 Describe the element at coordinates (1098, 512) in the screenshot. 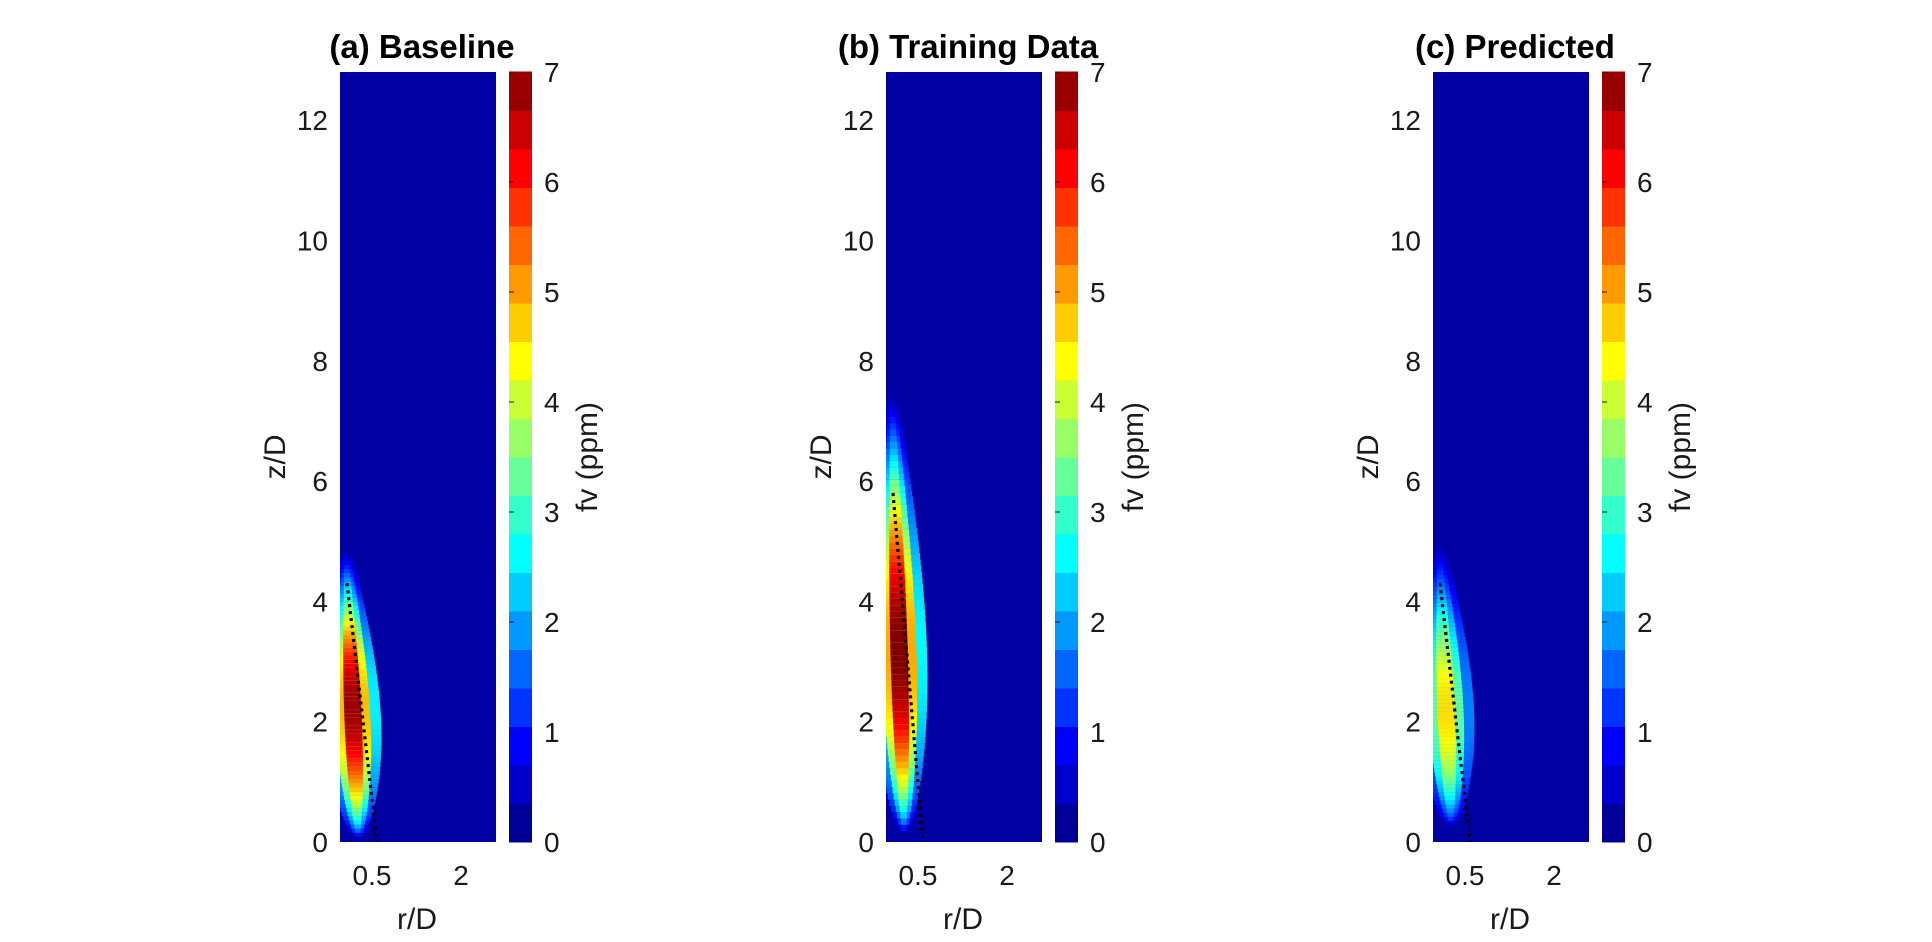

I see `colorbar-tick-label: 3` at that location.